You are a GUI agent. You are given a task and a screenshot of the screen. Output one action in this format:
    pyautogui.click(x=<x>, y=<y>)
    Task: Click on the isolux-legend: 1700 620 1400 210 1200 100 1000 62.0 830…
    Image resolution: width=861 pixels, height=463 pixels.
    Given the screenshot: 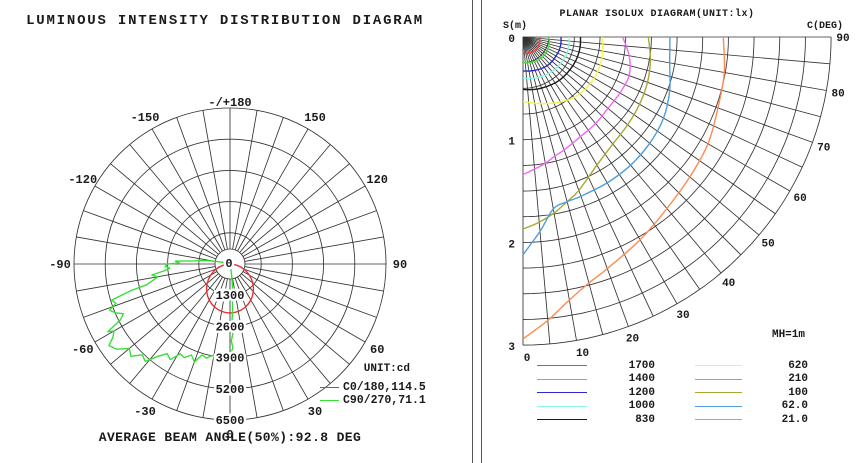 What is the action you would take?
    pyautogui.click(x=672, y=393)
    